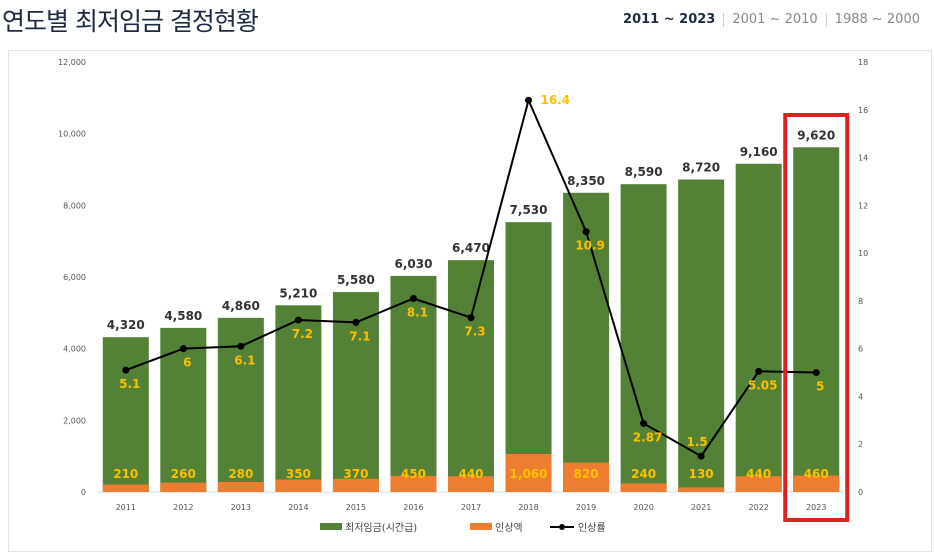 The image size is (934, 554). Describe the element at coordinates (481, 526) in the screenshot. I see `legend-swatch-increase` at that location.